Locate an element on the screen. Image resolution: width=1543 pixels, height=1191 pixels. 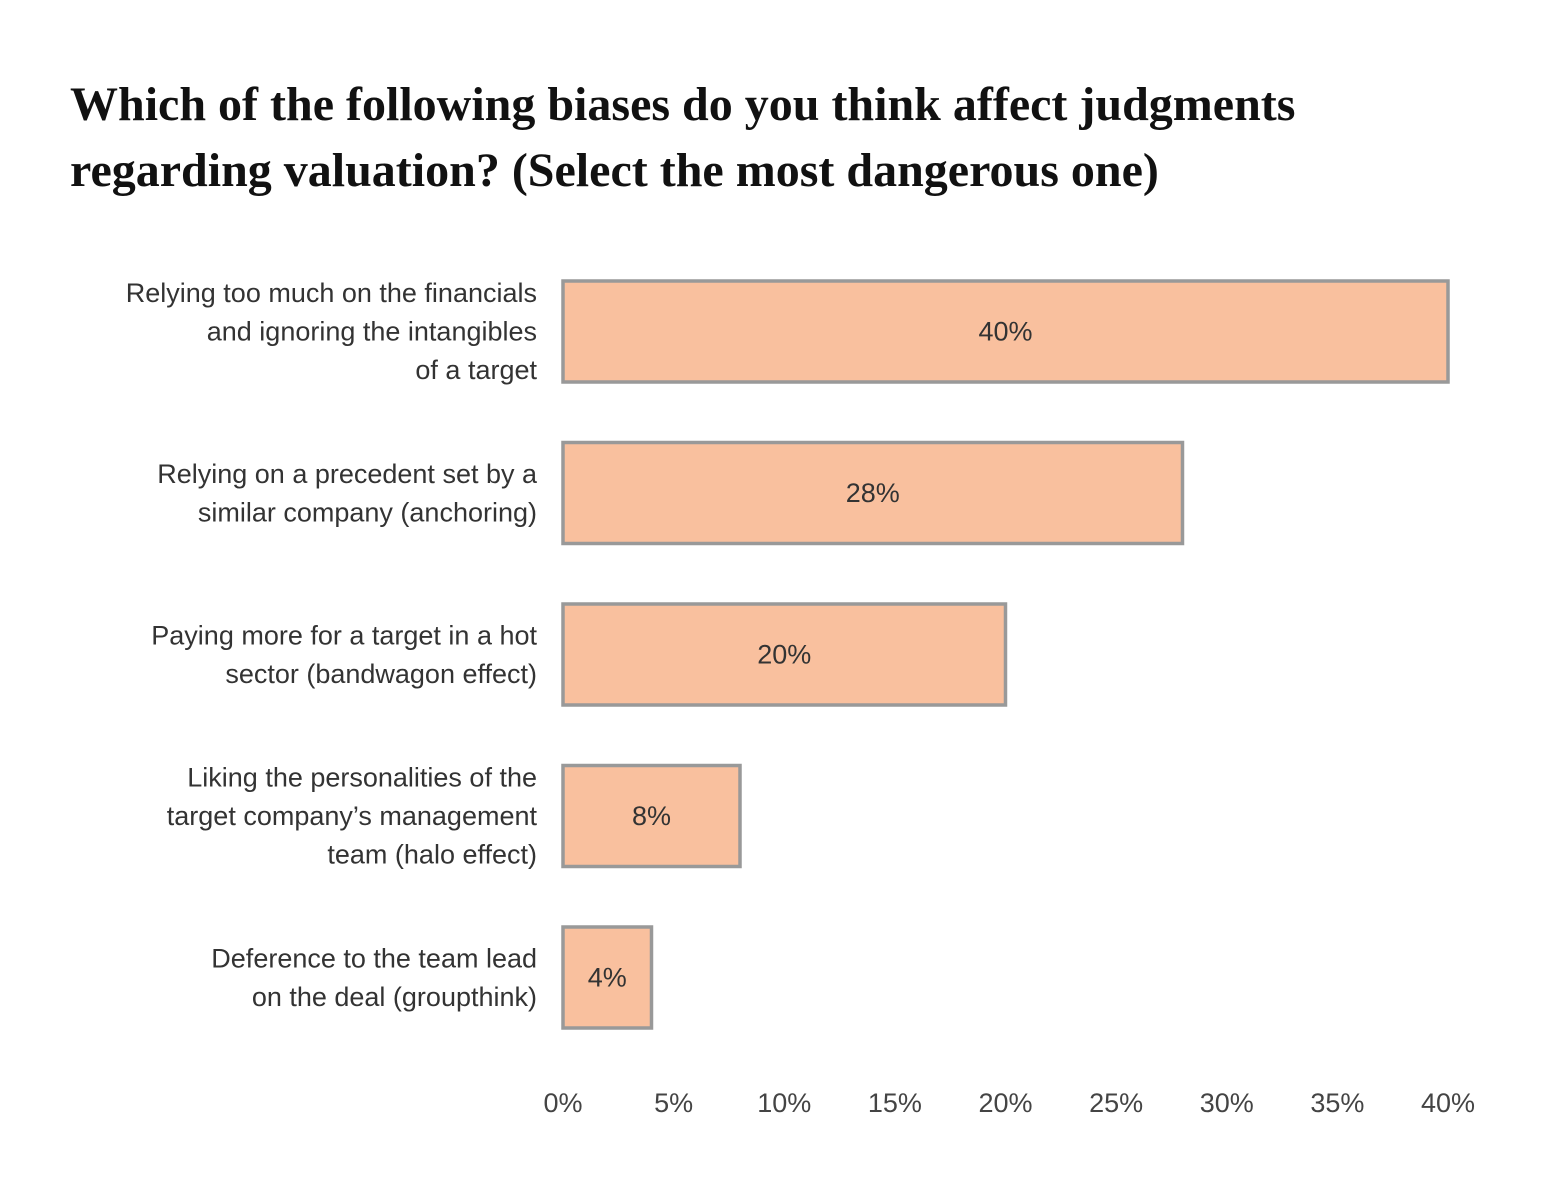
bar-value-label: 20% is located at coordinates (784, 655).